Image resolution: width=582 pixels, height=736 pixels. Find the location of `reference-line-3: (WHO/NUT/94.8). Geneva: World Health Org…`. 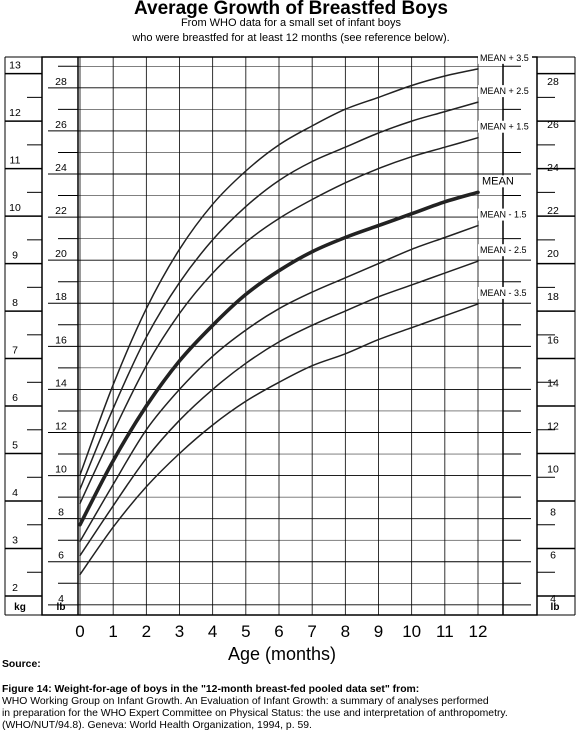

reference-line-3: (WHO/NUT/94.8). Geneva: World Health Org… is located at coordinates (157, 725).